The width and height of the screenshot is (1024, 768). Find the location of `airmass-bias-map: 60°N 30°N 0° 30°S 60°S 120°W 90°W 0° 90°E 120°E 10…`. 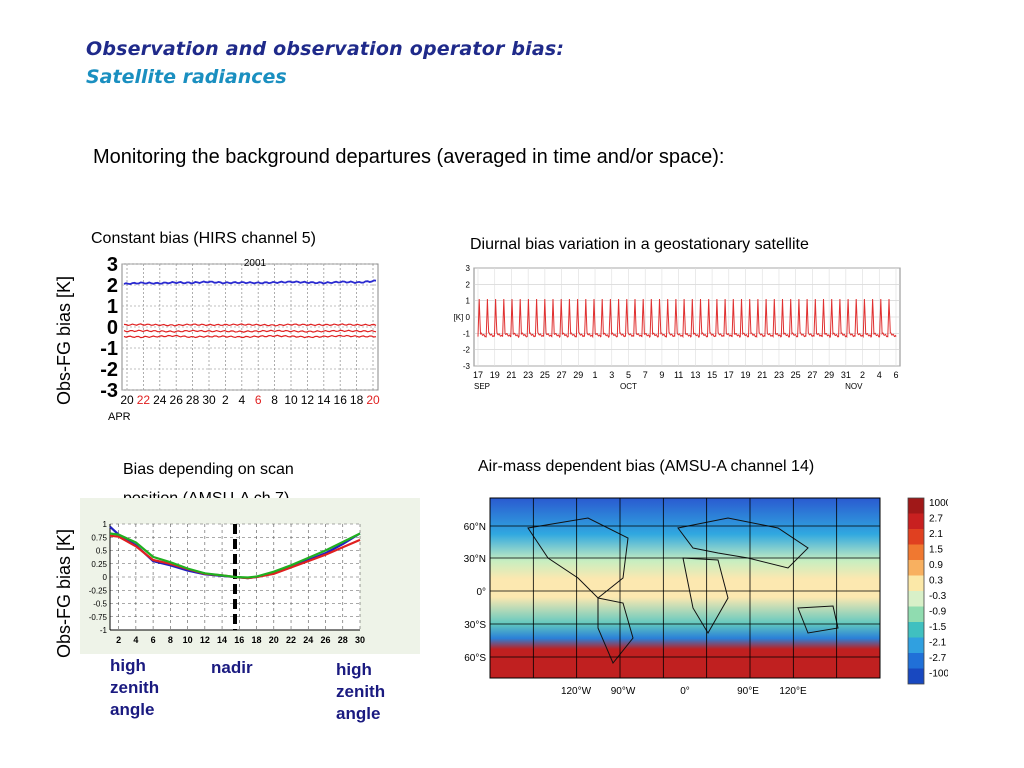

airmass-bias-map: 60°N 30°N 0° 30°S 60°S 120°W 90°W 0° 90°E 120°E 10… is located at coordinates (706, 597).